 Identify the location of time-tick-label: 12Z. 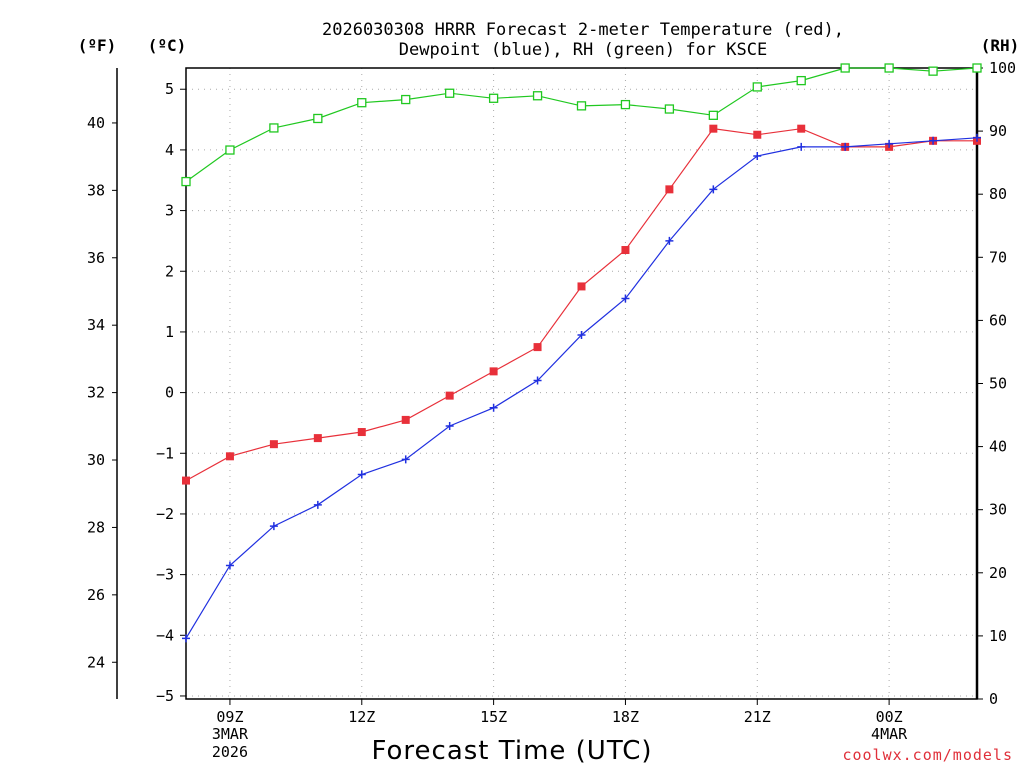
(361, 717).